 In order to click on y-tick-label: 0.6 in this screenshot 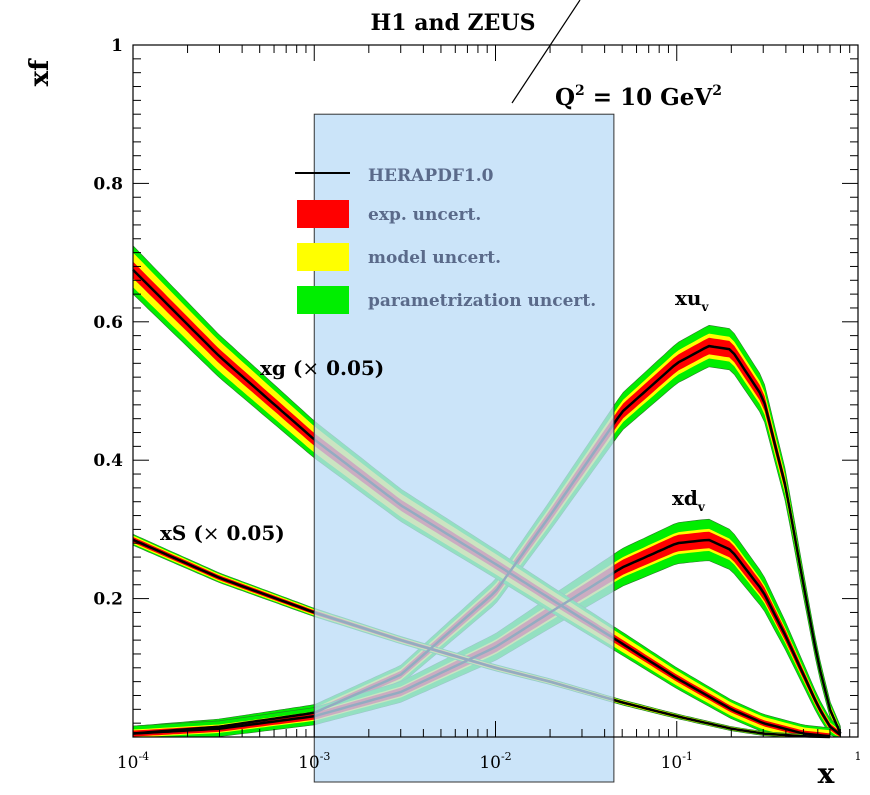, I will do `click(108, 323)`.